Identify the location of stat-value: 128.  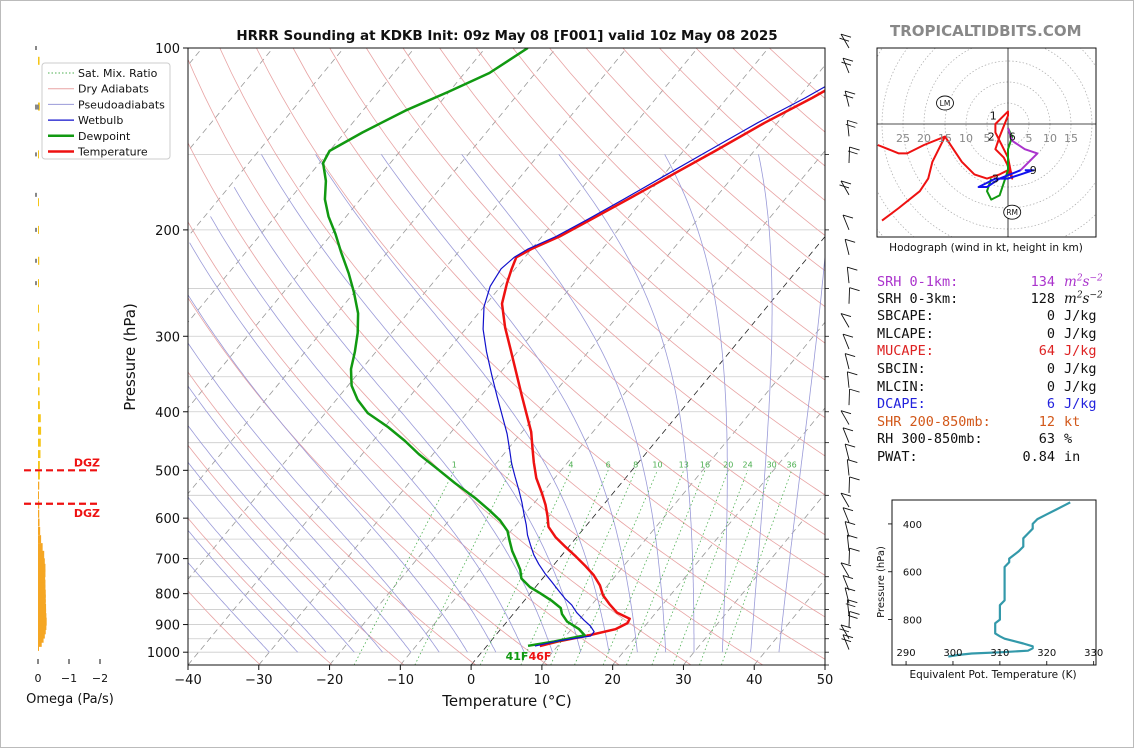
(1042, 299).